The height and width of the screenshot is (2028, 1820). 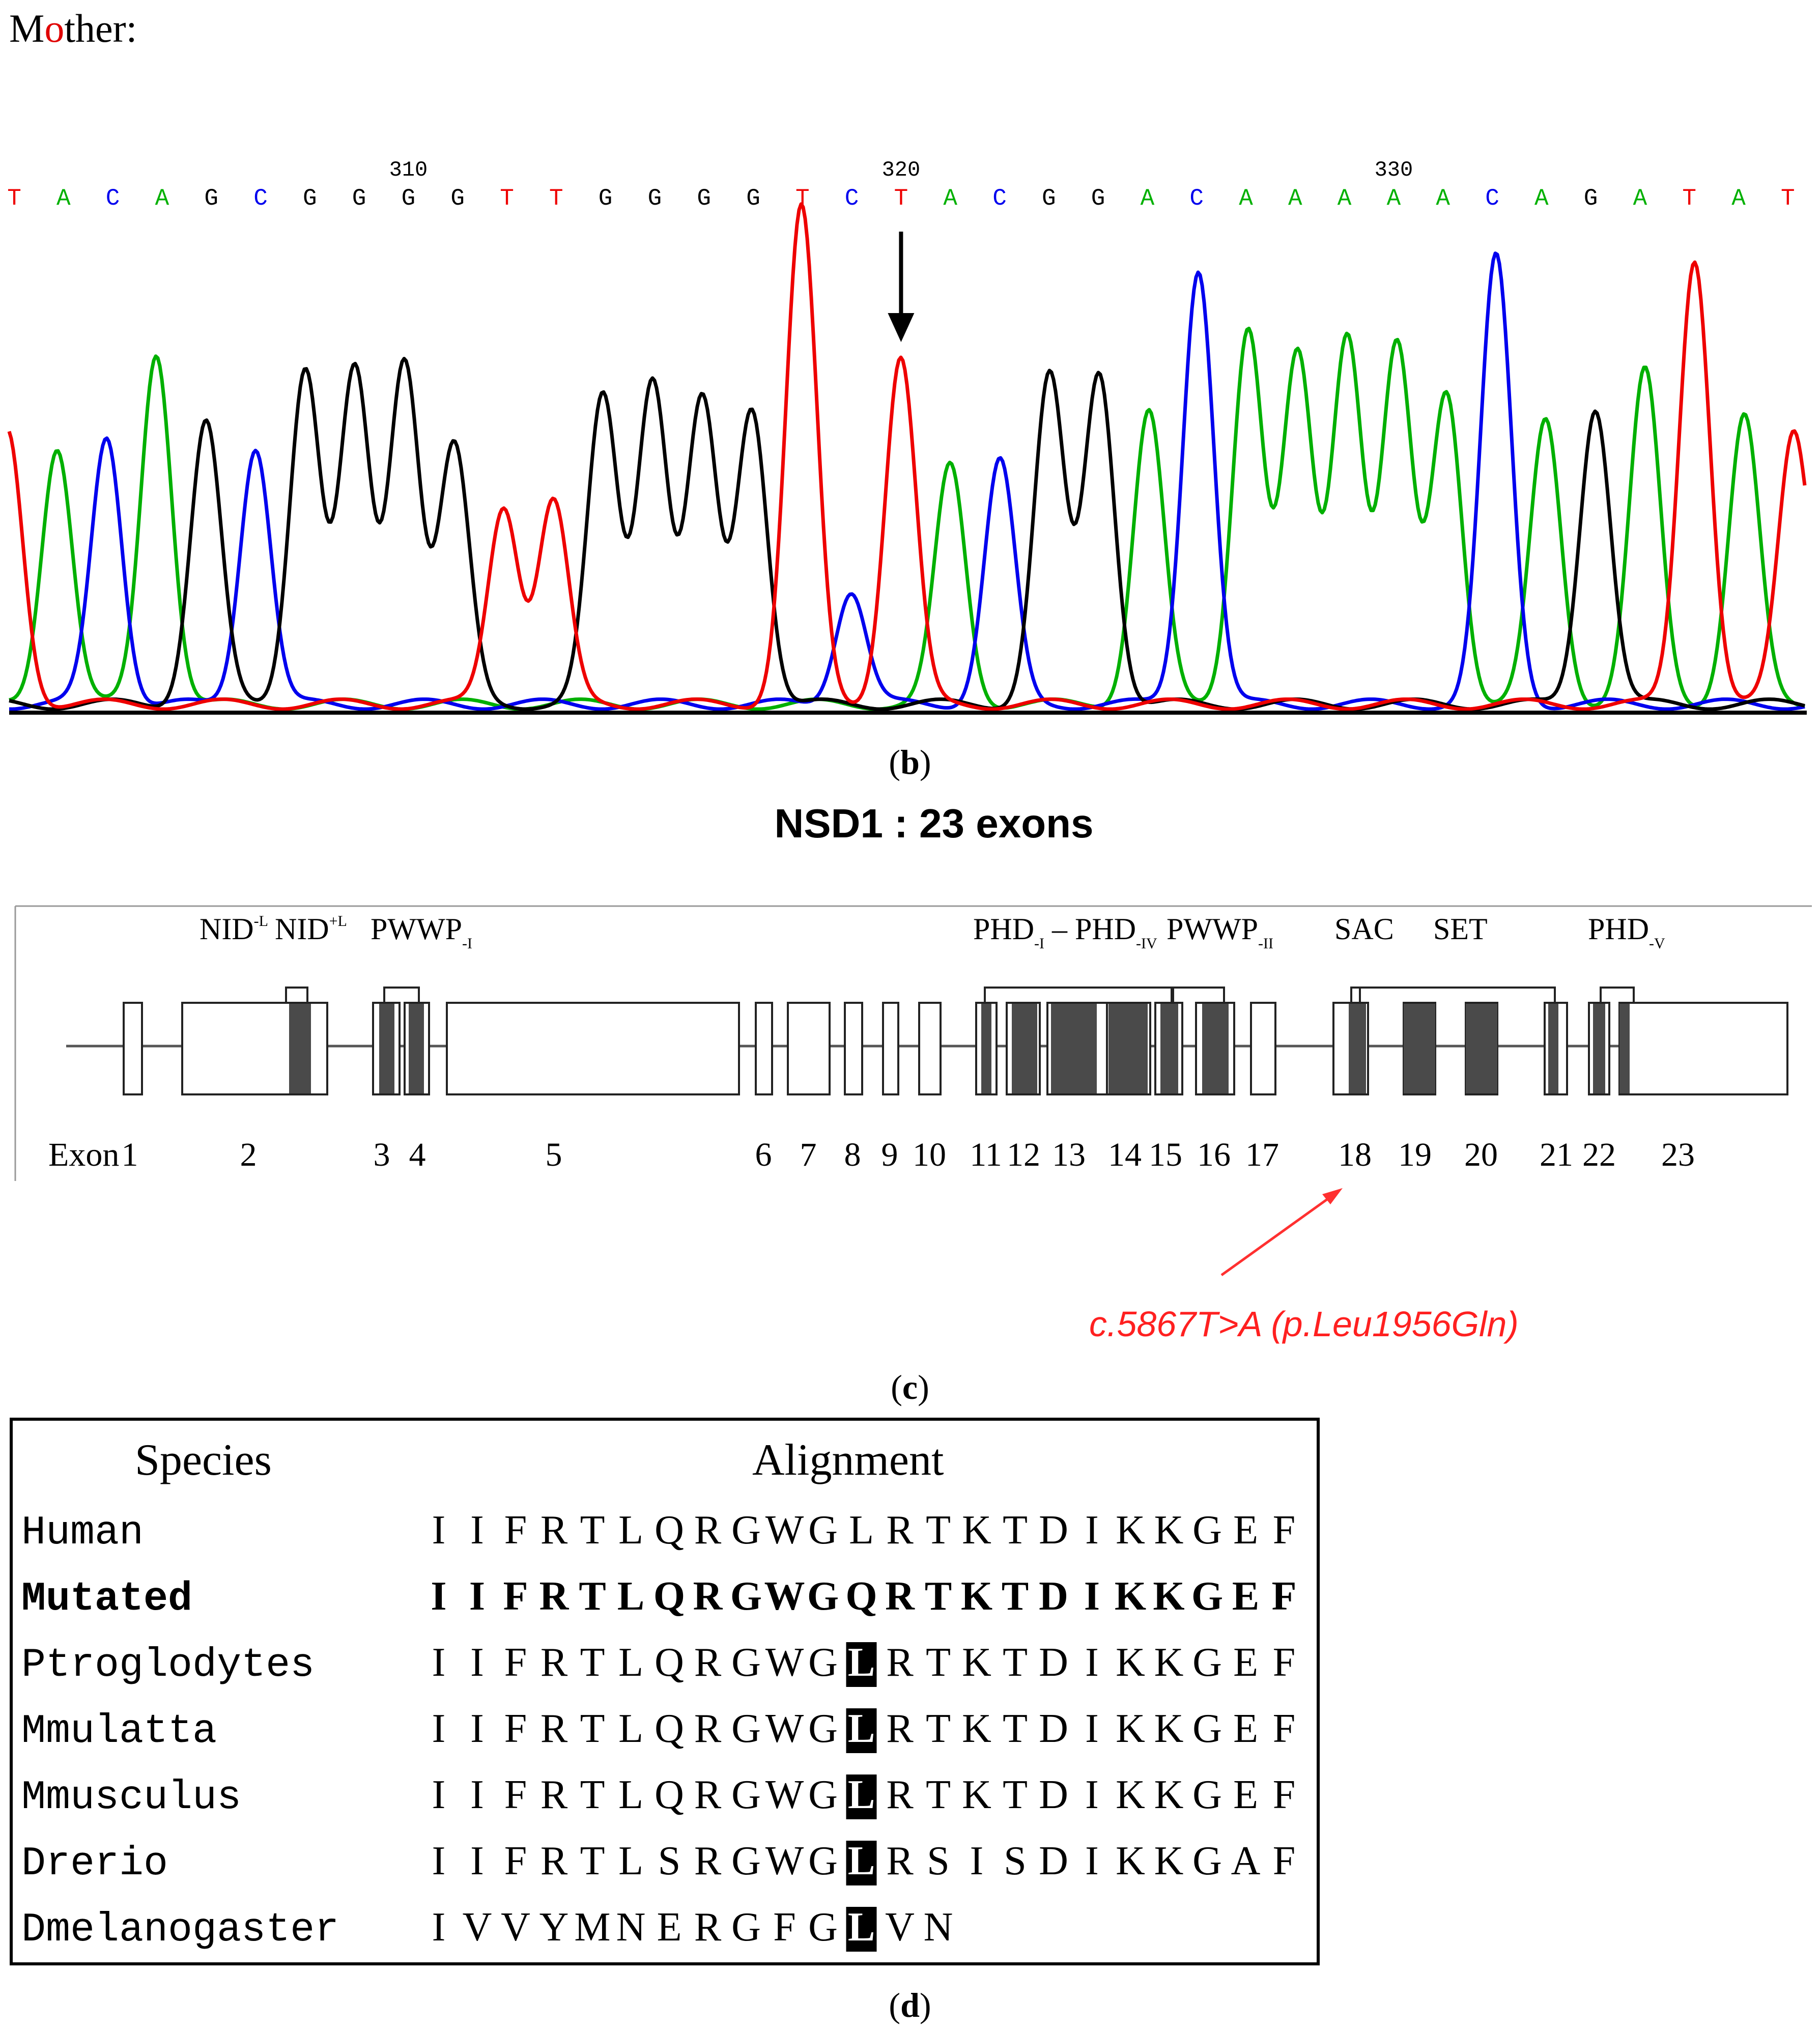 What do you see at coordinates (910, 762) in the screenshot?
I see `panel-label-b: (b)` at bounding box center [910, 762].